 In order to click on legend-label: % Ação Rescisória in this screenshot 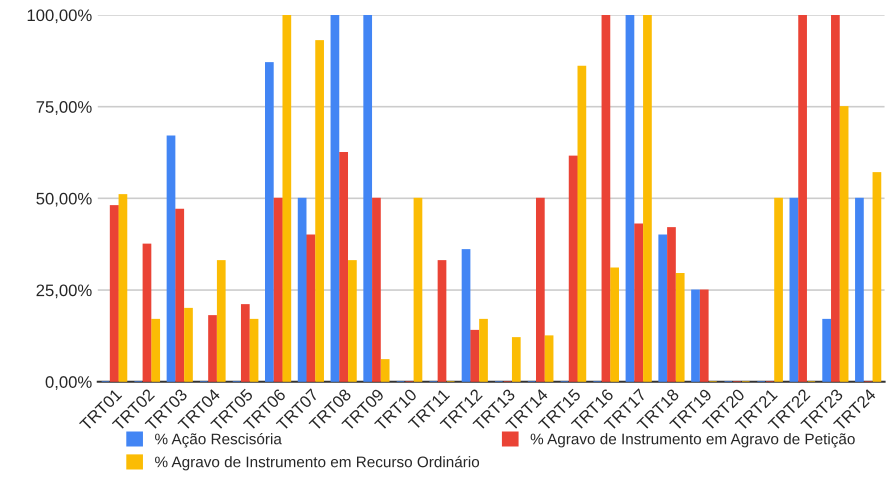, I will do `click(218, 440)`.